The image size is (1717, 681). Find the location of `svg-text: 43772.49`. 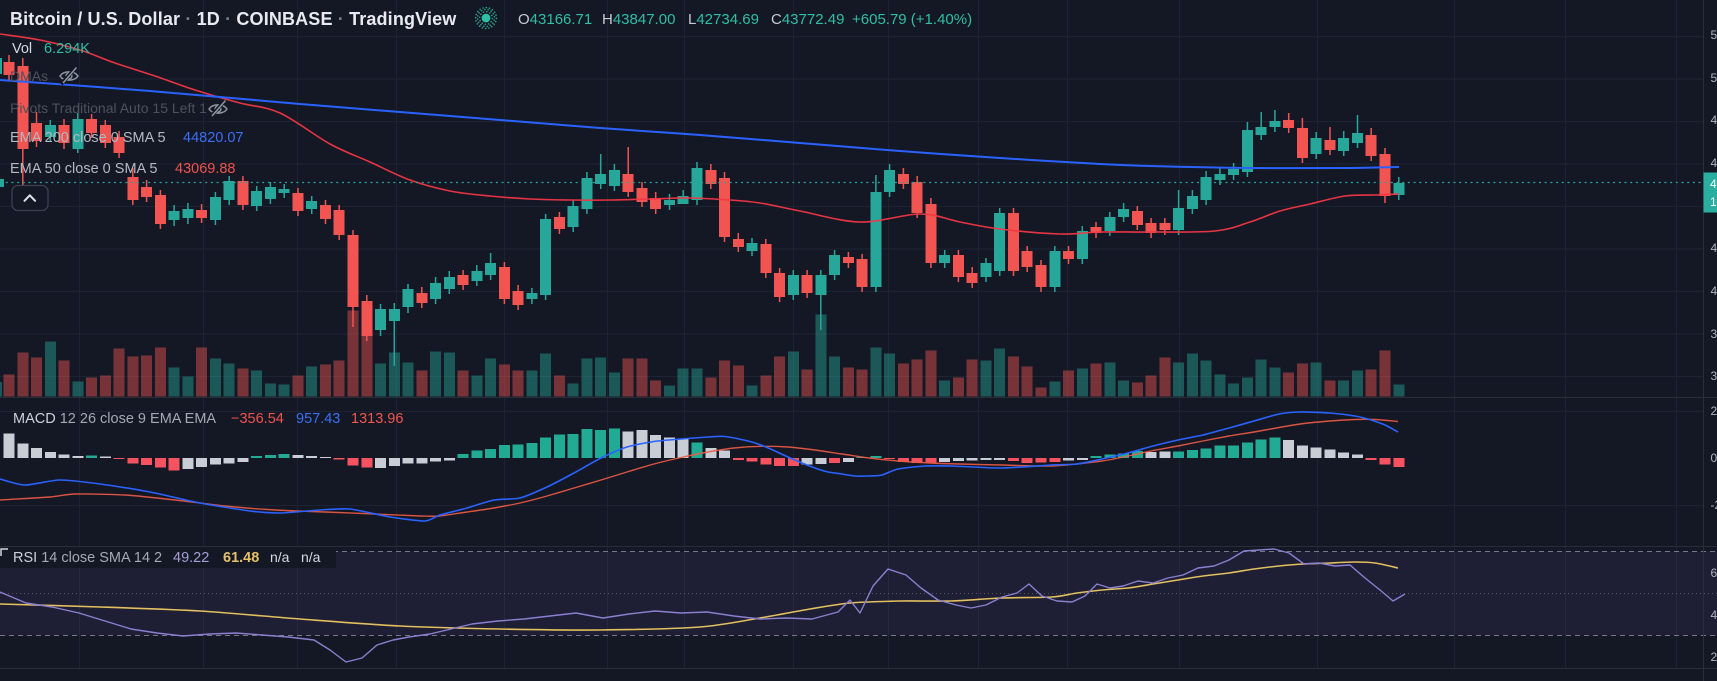

svg-text: 43772.49 is located at coordinates (1713, 184).